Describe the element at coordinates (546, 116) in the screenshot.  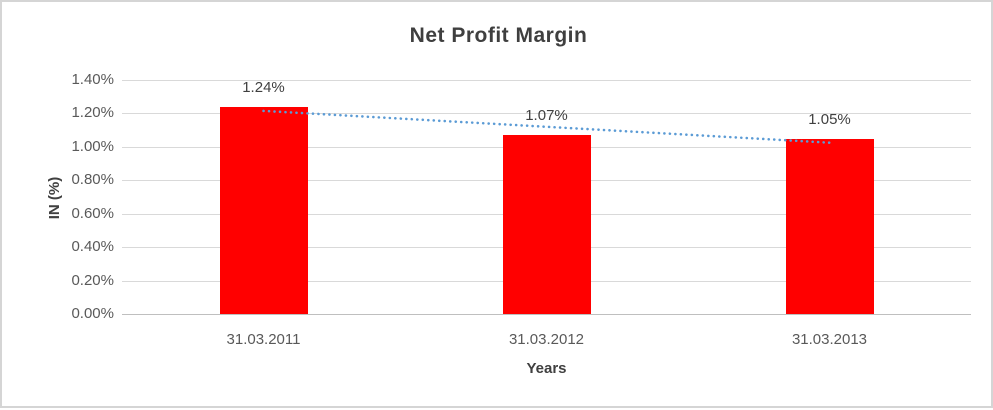
I see `bar-data-label: 1.07%` at that location.